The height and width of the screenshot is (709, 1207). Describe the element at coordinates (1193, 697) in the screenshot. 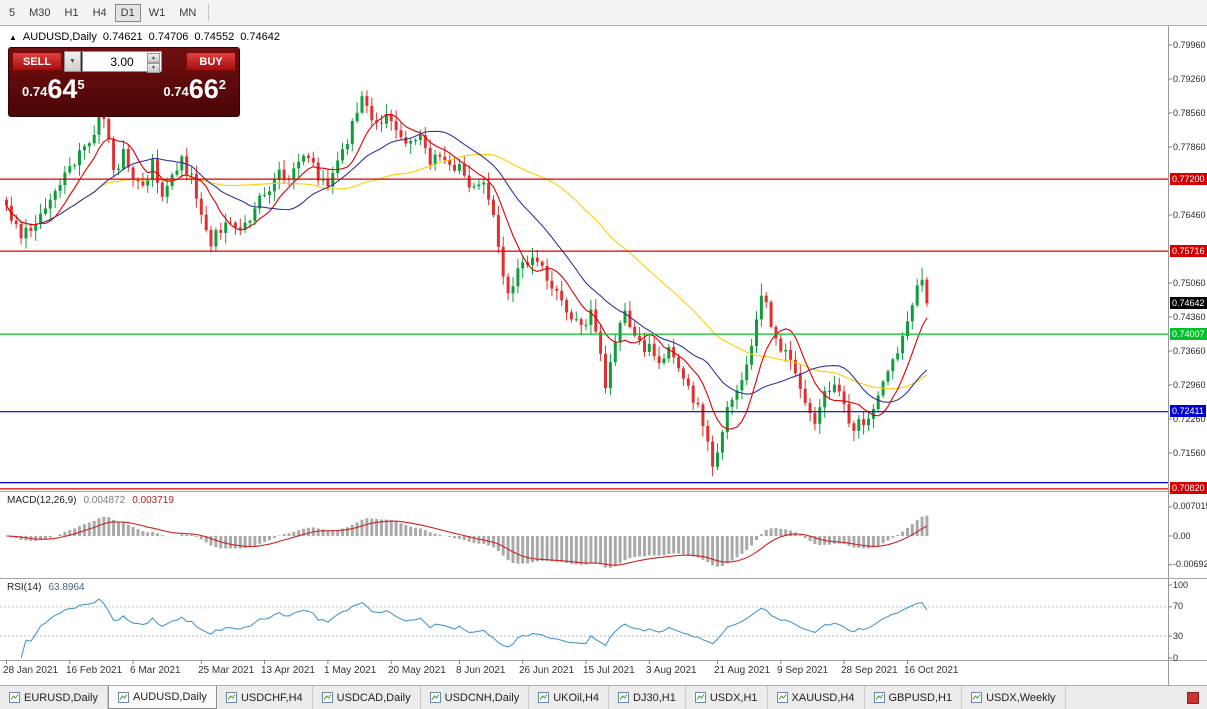

I see `tab-scroll-icon` at that location.